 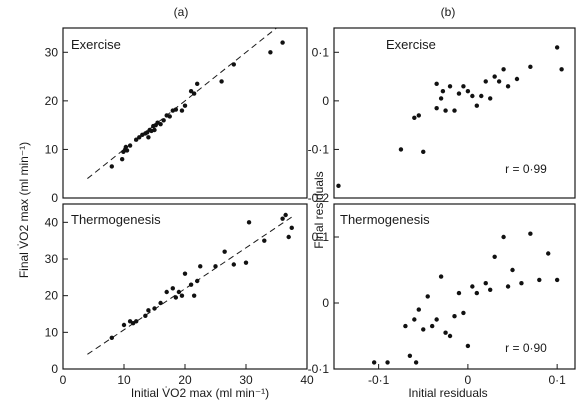 I want to click on x-tick-label: 20, so click(x=185, y=380).